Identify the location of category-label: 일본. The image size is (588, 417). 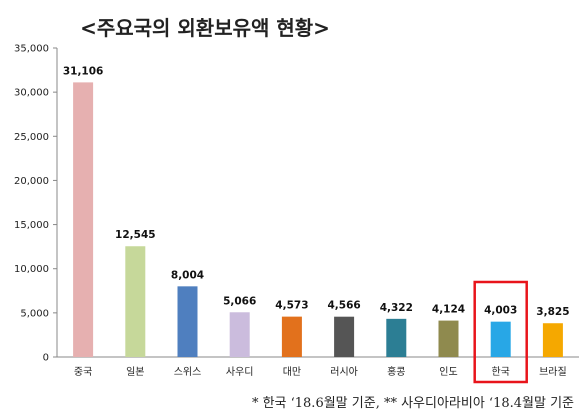
(135, 372).